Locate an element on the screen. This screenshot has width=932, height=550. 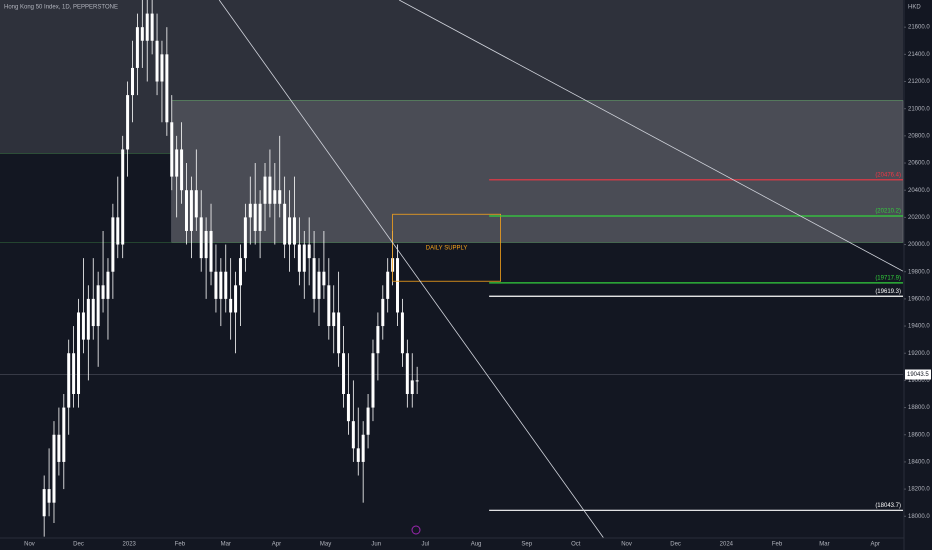
x-tick-label: 2024 is located at coordinates (727, 545).